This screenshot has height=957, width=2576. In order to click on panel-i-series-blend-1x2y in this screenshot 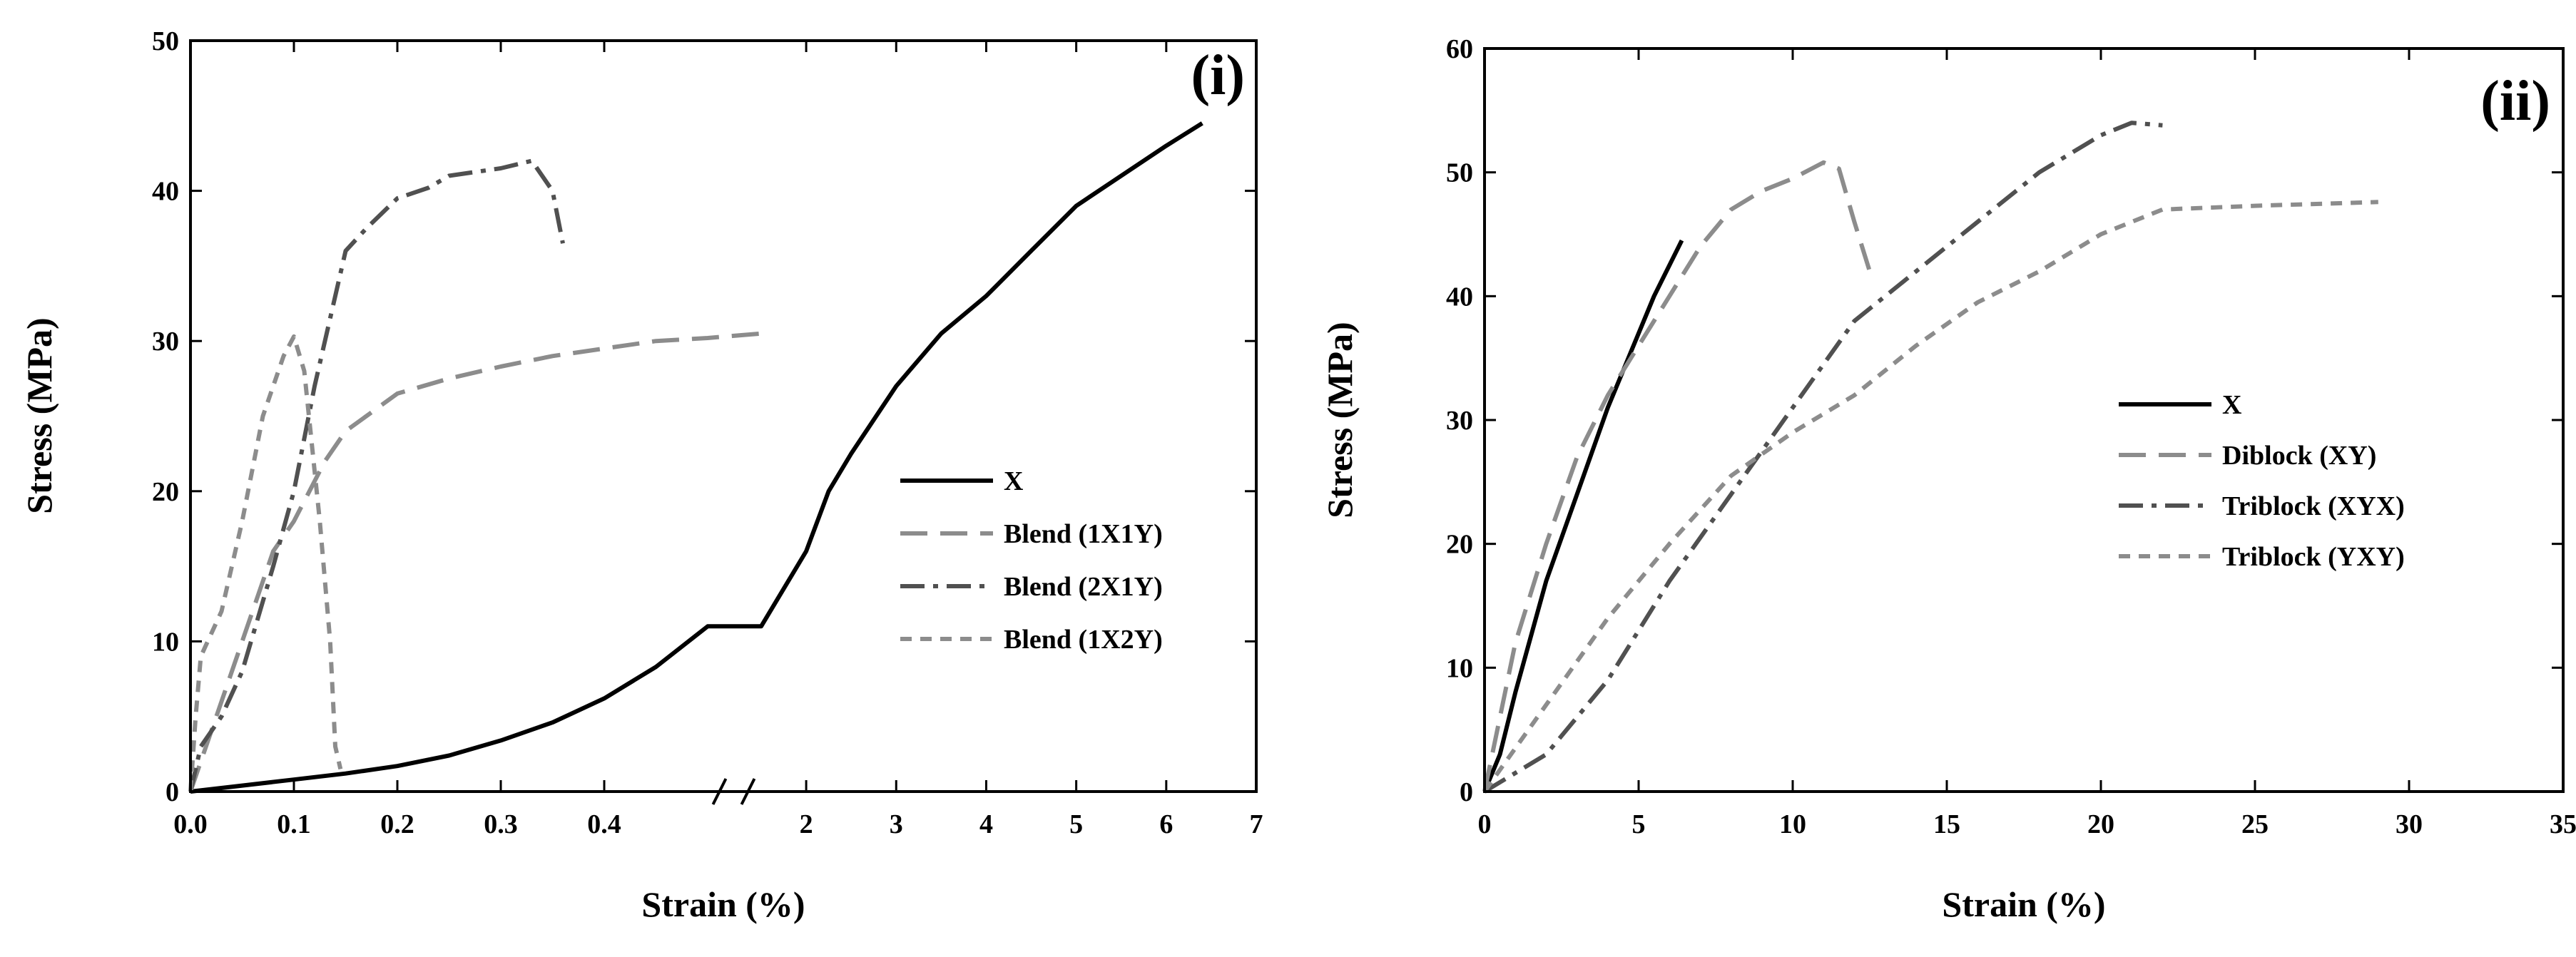, I will do `click(265, 563)`.